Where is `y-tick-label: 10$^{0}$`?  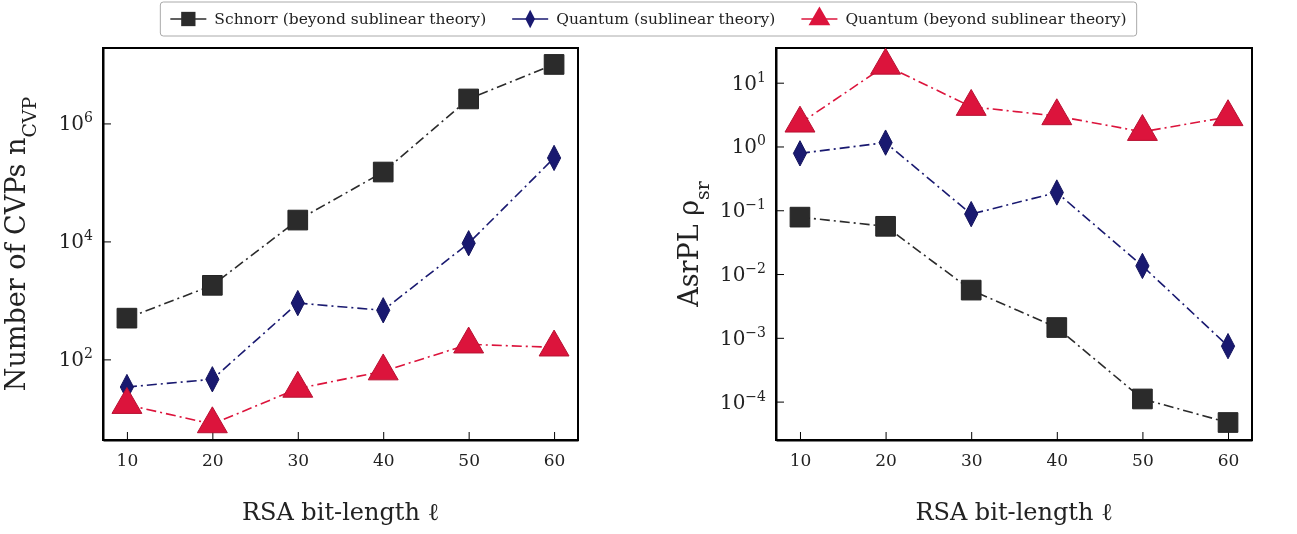 y-tick-label: 10$^{0}$ is located at coordinates (748, 145).